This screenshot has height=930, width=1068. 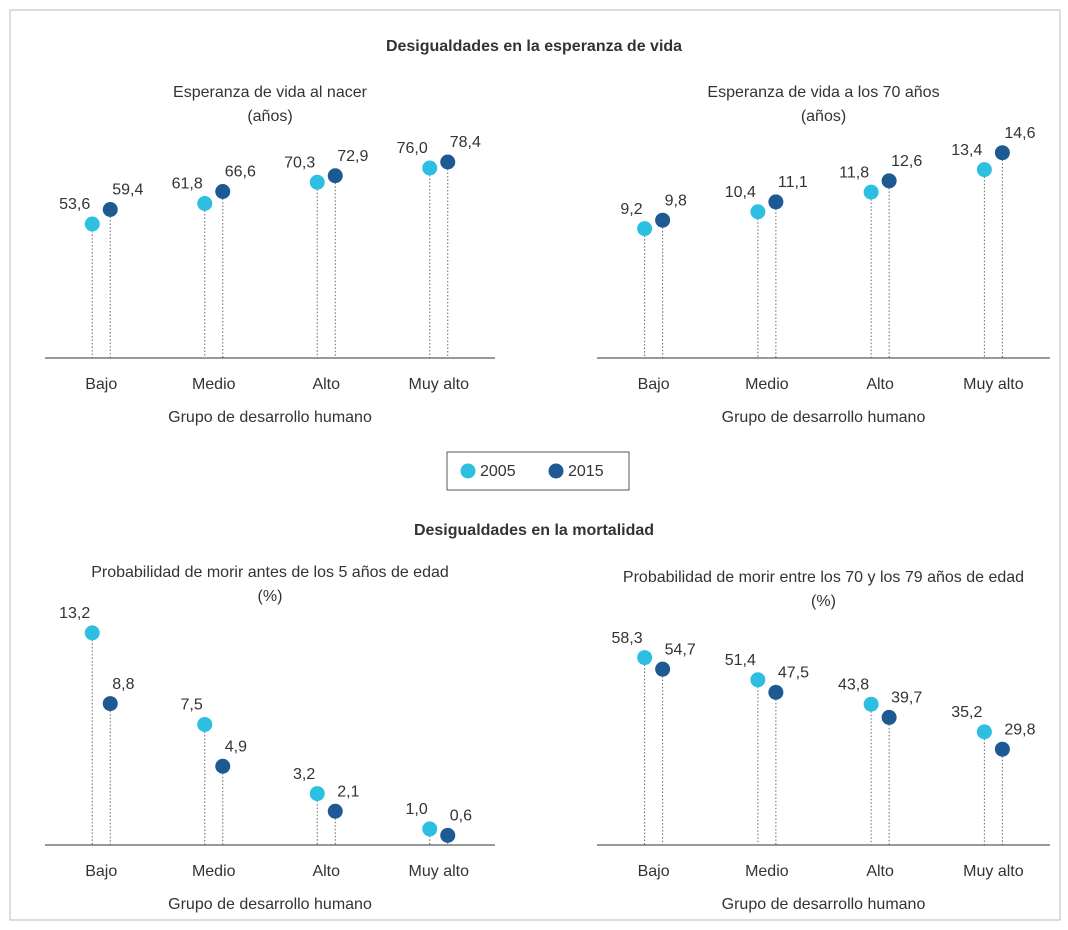 I want to click on legend-label: 2015, so click(x=586, y=471).